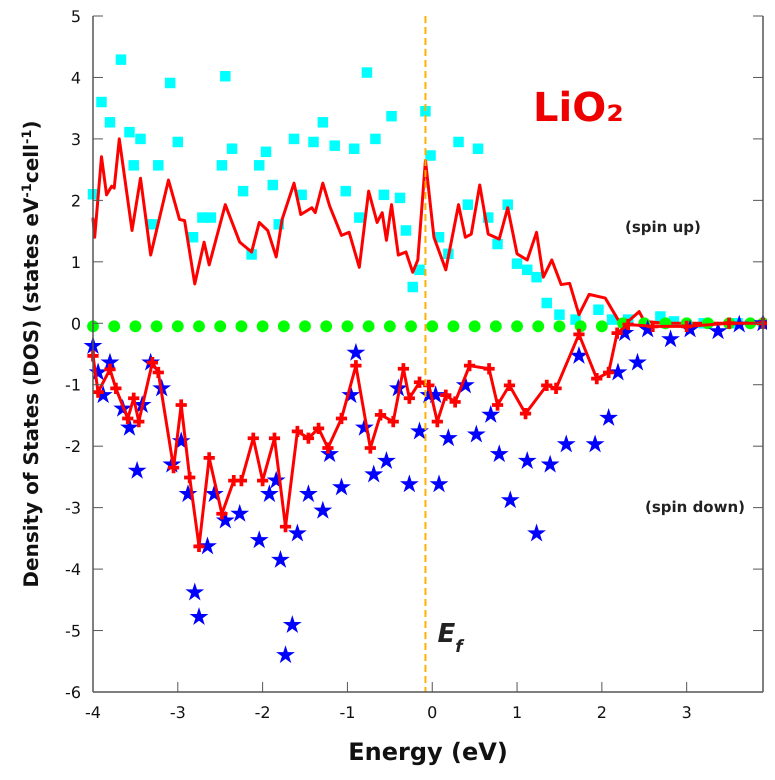  I want to click on x-tick-label: -2, so click(262, 712).